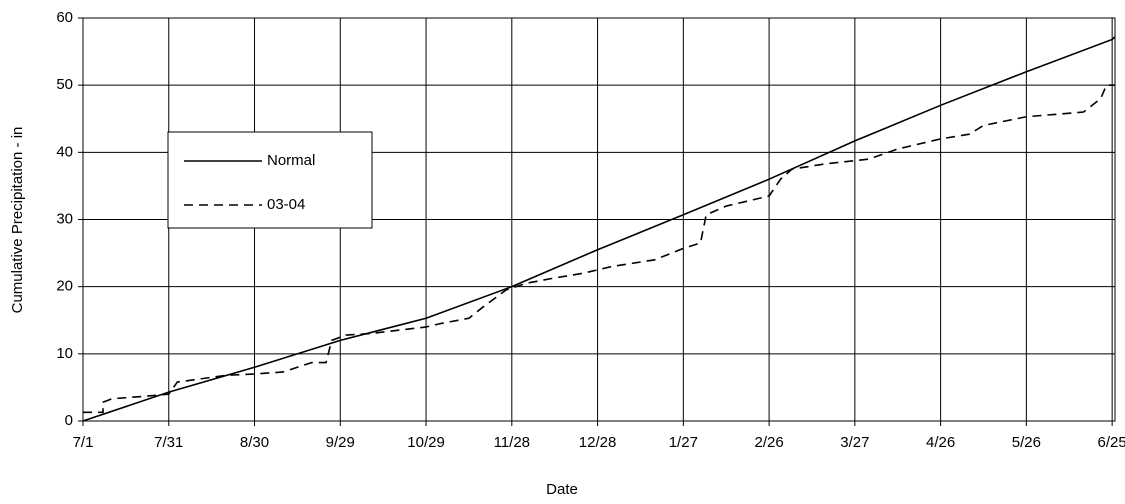  What do you see at coordinates (168, 442) in the screenshot?
I see `x-tick-label: 7/31` at bounding box center [168, 442].